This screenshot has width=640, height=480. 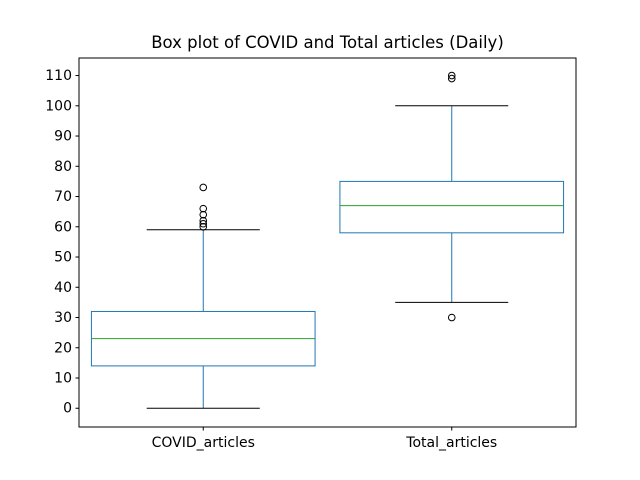 I want to click on iqr-box, so click(x=452, y=207).